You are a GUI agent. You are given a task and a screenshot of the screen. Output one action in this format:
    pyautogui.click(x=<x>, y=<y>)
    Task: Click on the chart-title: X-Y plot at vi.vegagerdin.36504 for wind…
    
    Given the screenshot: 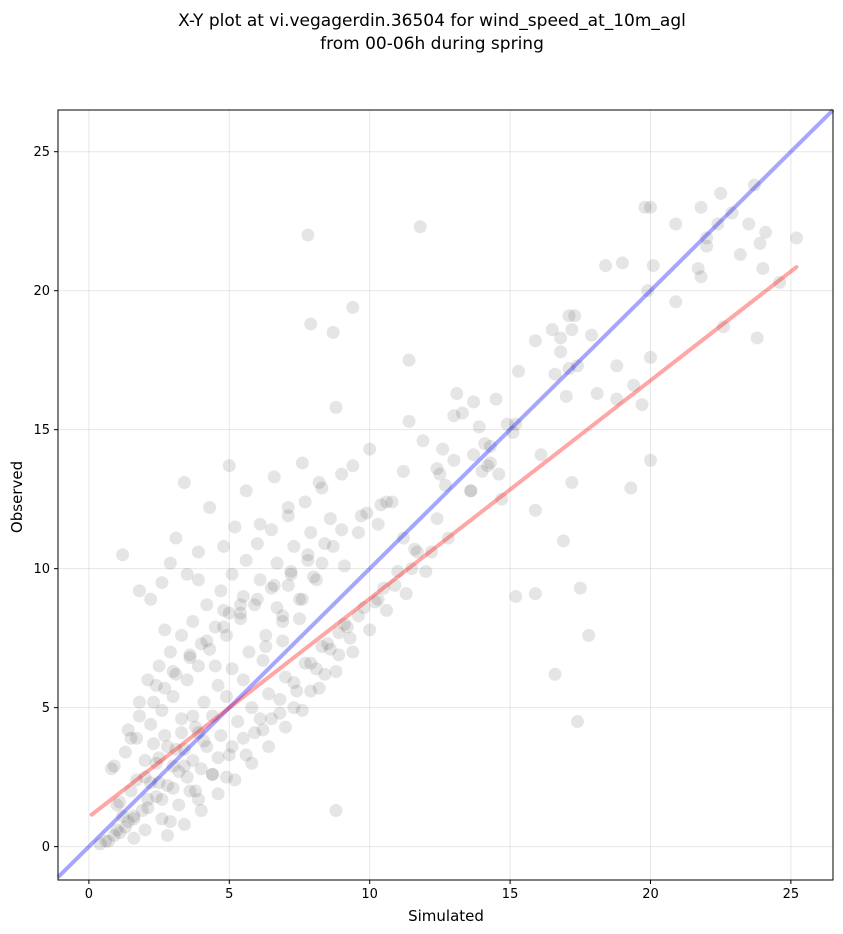 What is the action you would take?
    pyautogui.click(x=432, y=32)
    